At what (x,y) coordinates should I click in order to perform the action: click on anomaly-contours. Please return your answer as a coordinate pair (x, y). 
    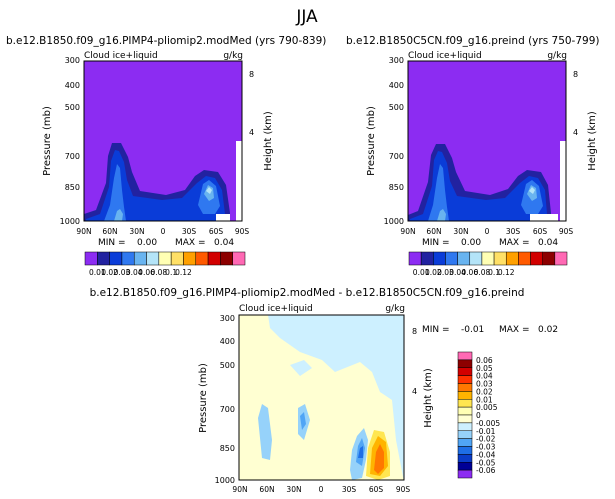
    Looking at the image, I should click on (331, 398).